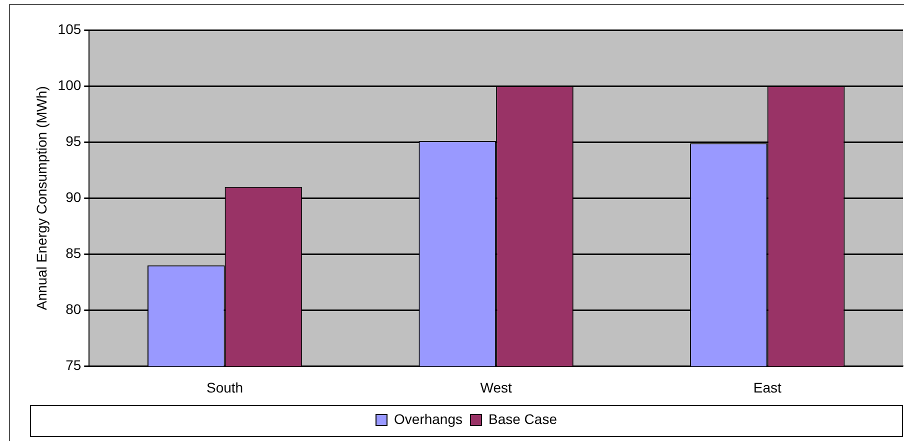  What do you see at coordinates (767, 387) in the screenshot?
I see `x-tick-label: East` at bounding box center [767, 387].